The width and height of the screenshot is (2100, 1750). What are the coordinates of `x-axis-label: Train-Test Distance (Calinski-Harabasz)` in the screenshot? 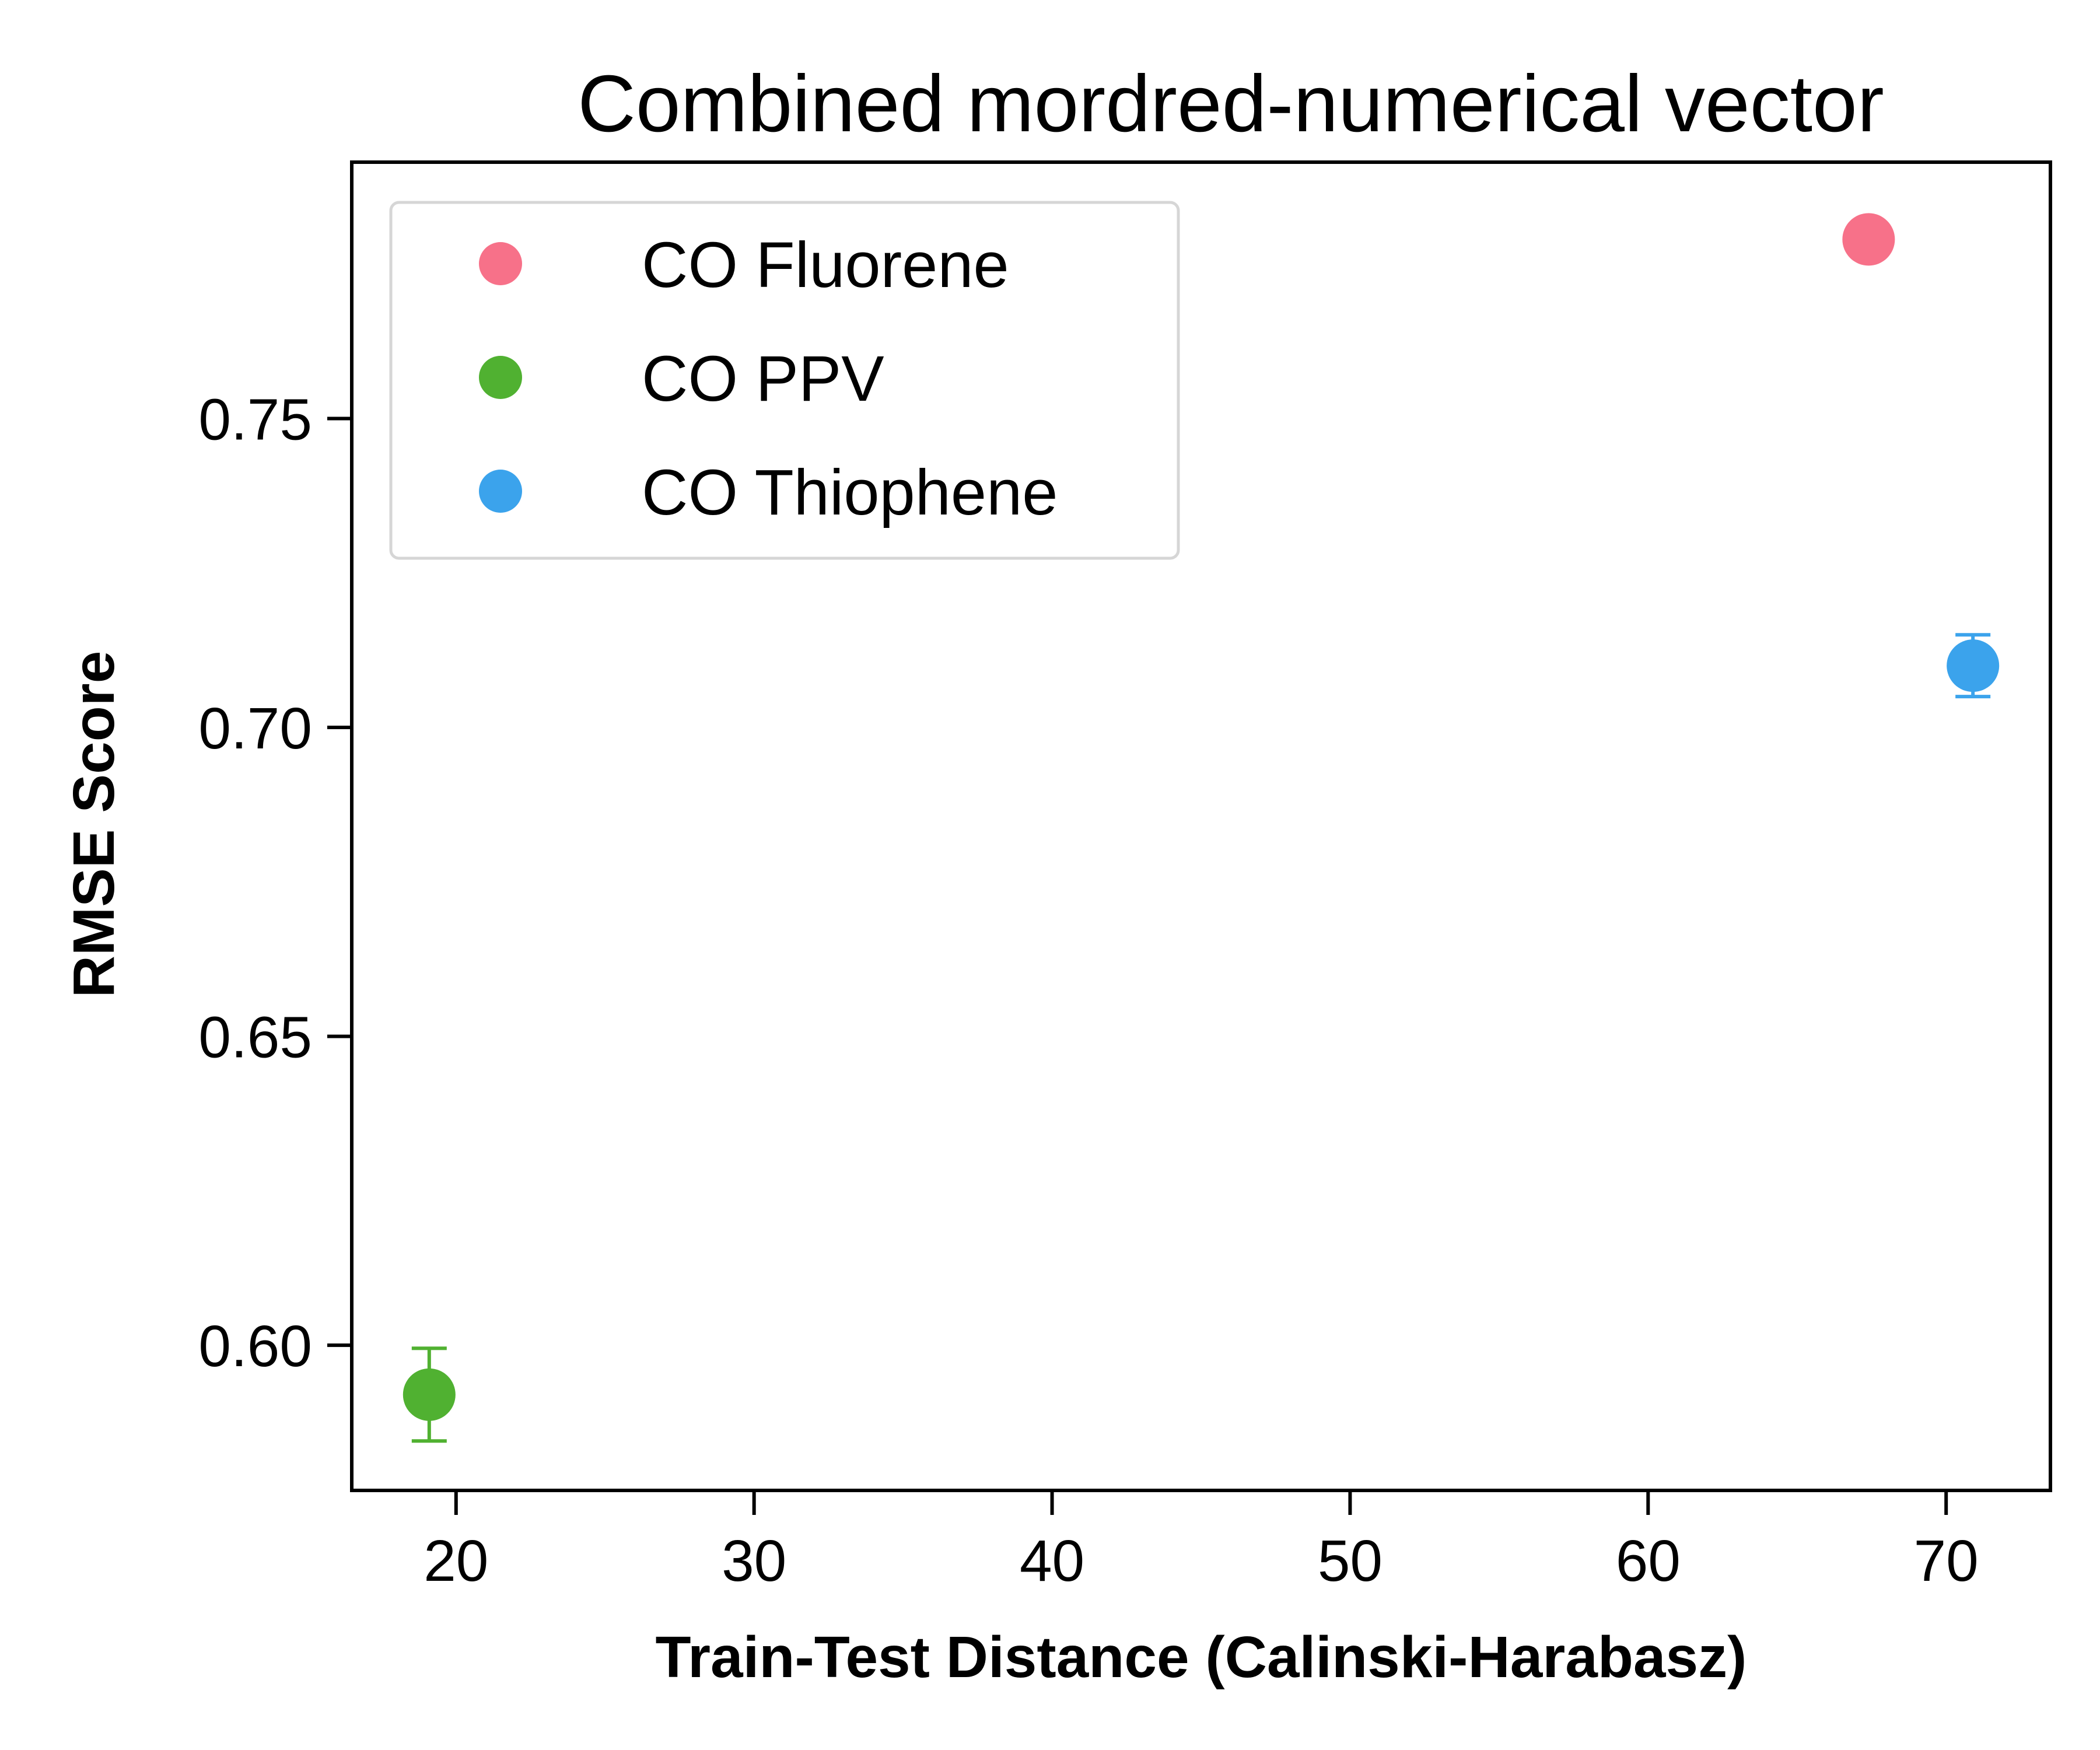 It's located at (1202, 1657).